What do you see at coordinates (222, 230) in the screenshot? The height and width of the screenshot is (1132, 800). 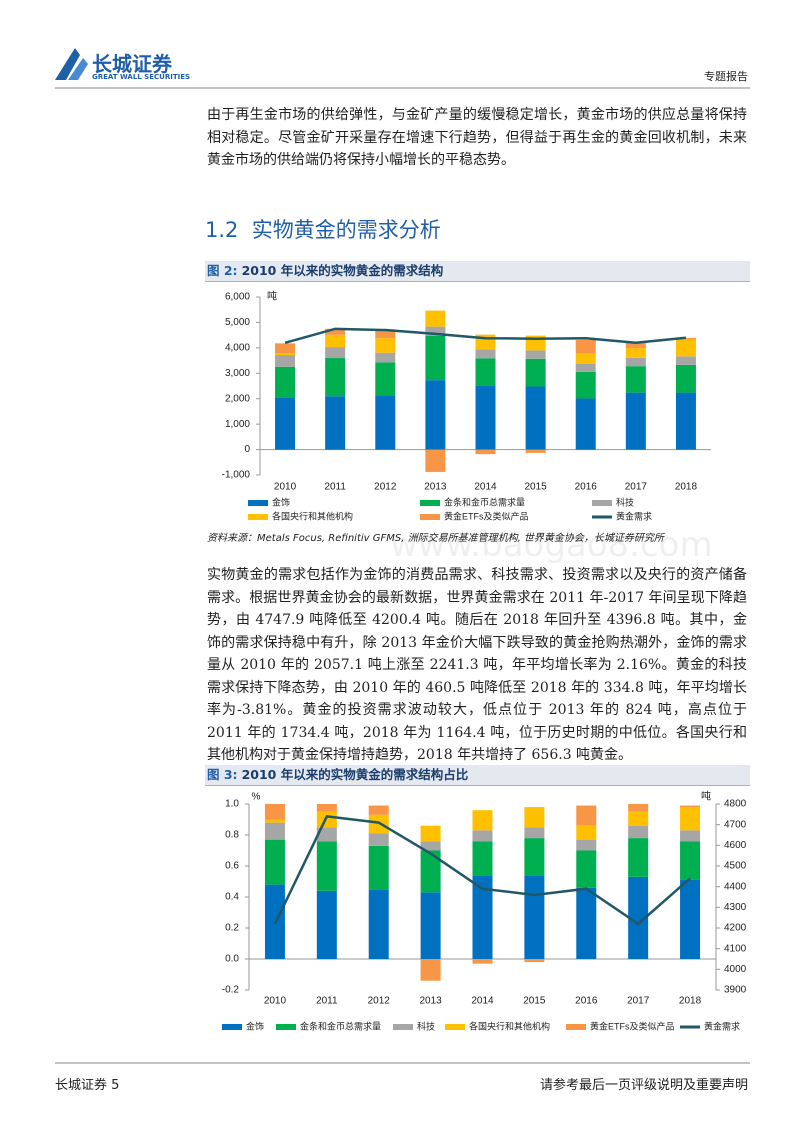 I see `section-number: 1.2` at bounding box center [222, 230].